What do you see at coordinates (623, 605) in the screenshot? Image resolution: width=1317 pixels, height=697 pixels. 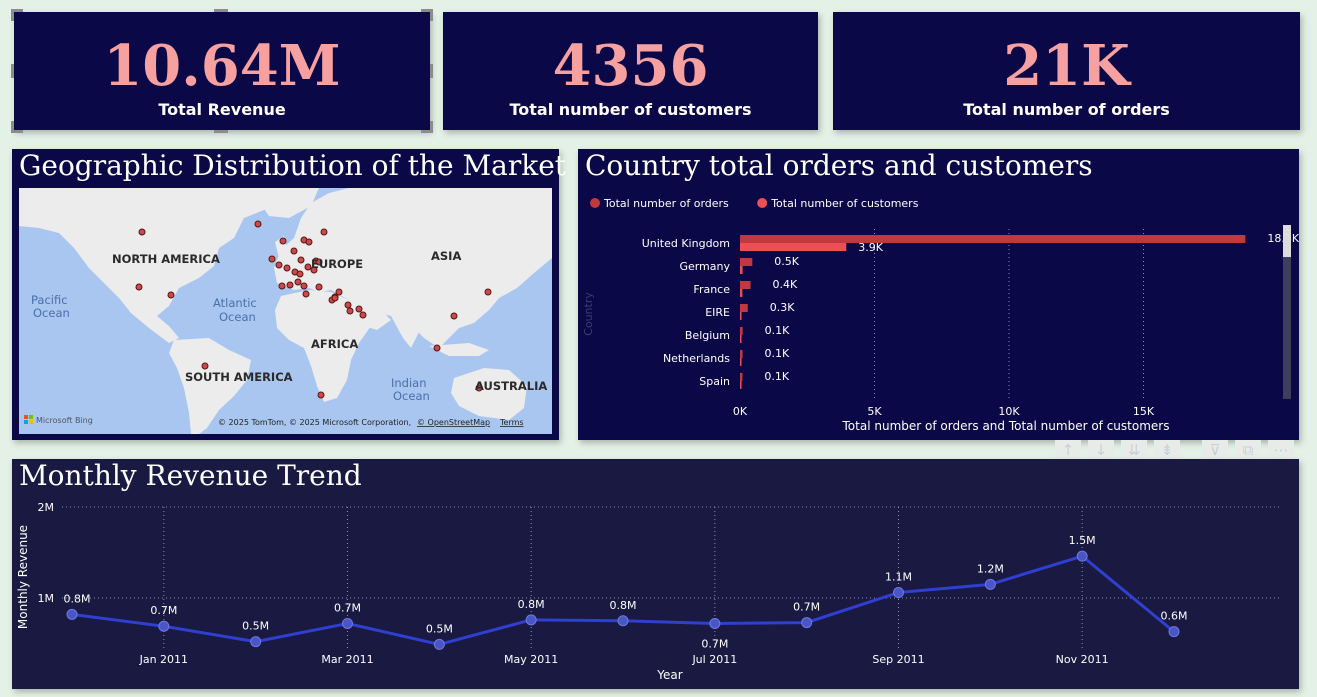 I see `data-label: 0.8M` at bounding box center [623, 605].